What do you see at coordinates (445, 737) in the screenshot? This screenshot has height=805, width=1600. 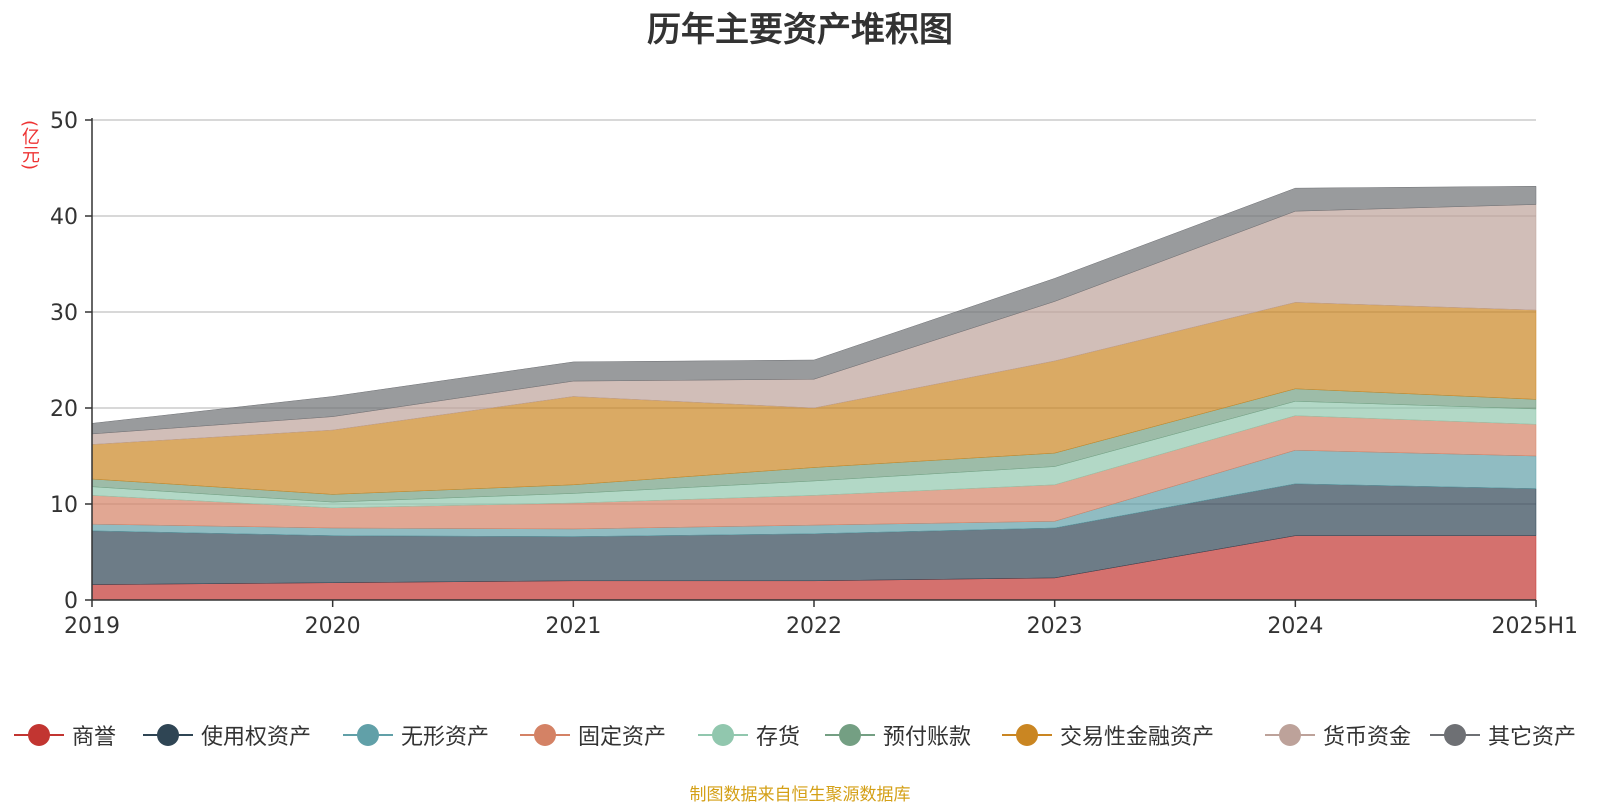 I see `legend-label: 无形资产` at bounding box center [445, 737].